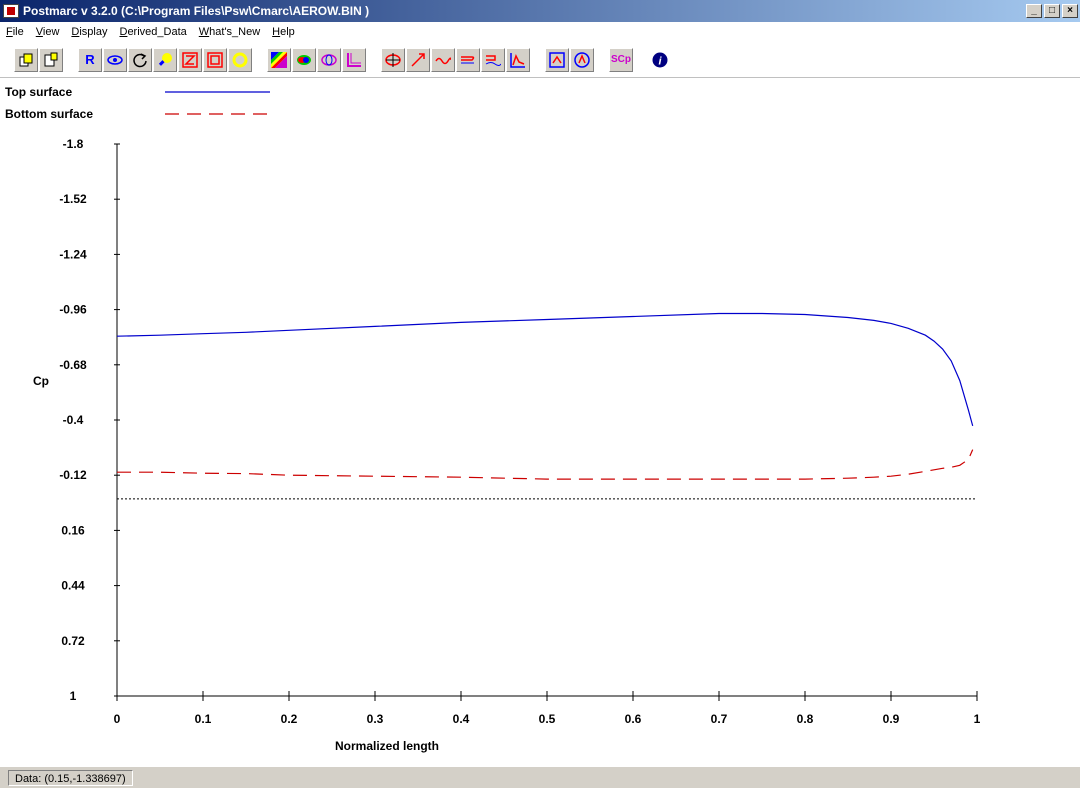 This screenshot has height=788, width=1080. Describe the element at coordinates (90, 59) in the screenshot. I see `r-icon: R` at that location.